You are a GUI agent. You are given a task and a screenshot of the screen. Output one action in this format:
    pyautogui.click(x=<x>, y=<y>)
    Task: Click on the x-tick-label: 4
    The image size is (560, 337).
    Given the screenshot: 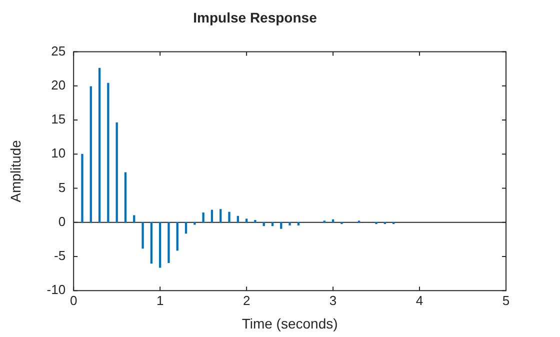 What is the action you would take?
    pyautogui.click(x=420, y=300)
    